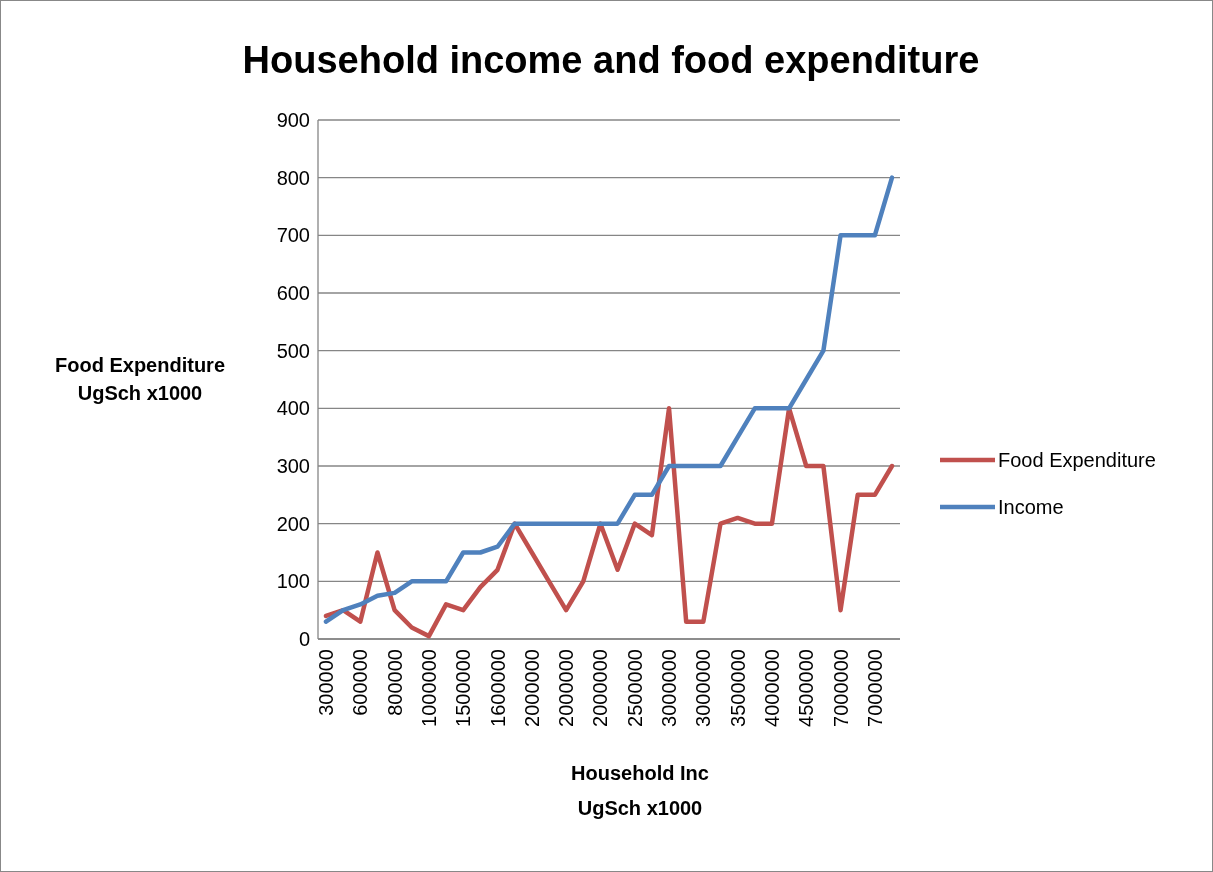  I want to click on y-tick-label: 600, so click(293, 293).